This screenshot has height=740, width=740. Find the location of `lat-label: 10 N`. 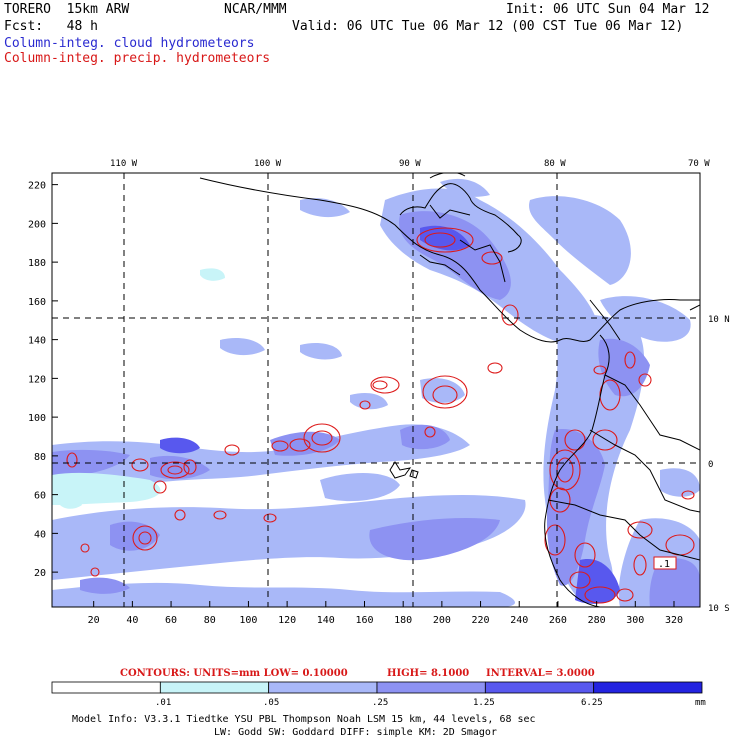

lat-label: 10 N is located at coordinates (719, 320).